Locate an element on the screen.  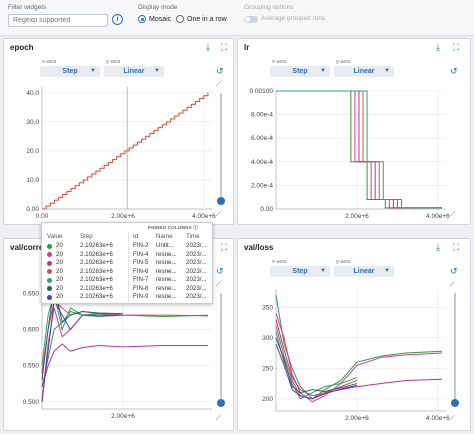
mode-row-radio: One in a row is located at coordinates (201, 19).